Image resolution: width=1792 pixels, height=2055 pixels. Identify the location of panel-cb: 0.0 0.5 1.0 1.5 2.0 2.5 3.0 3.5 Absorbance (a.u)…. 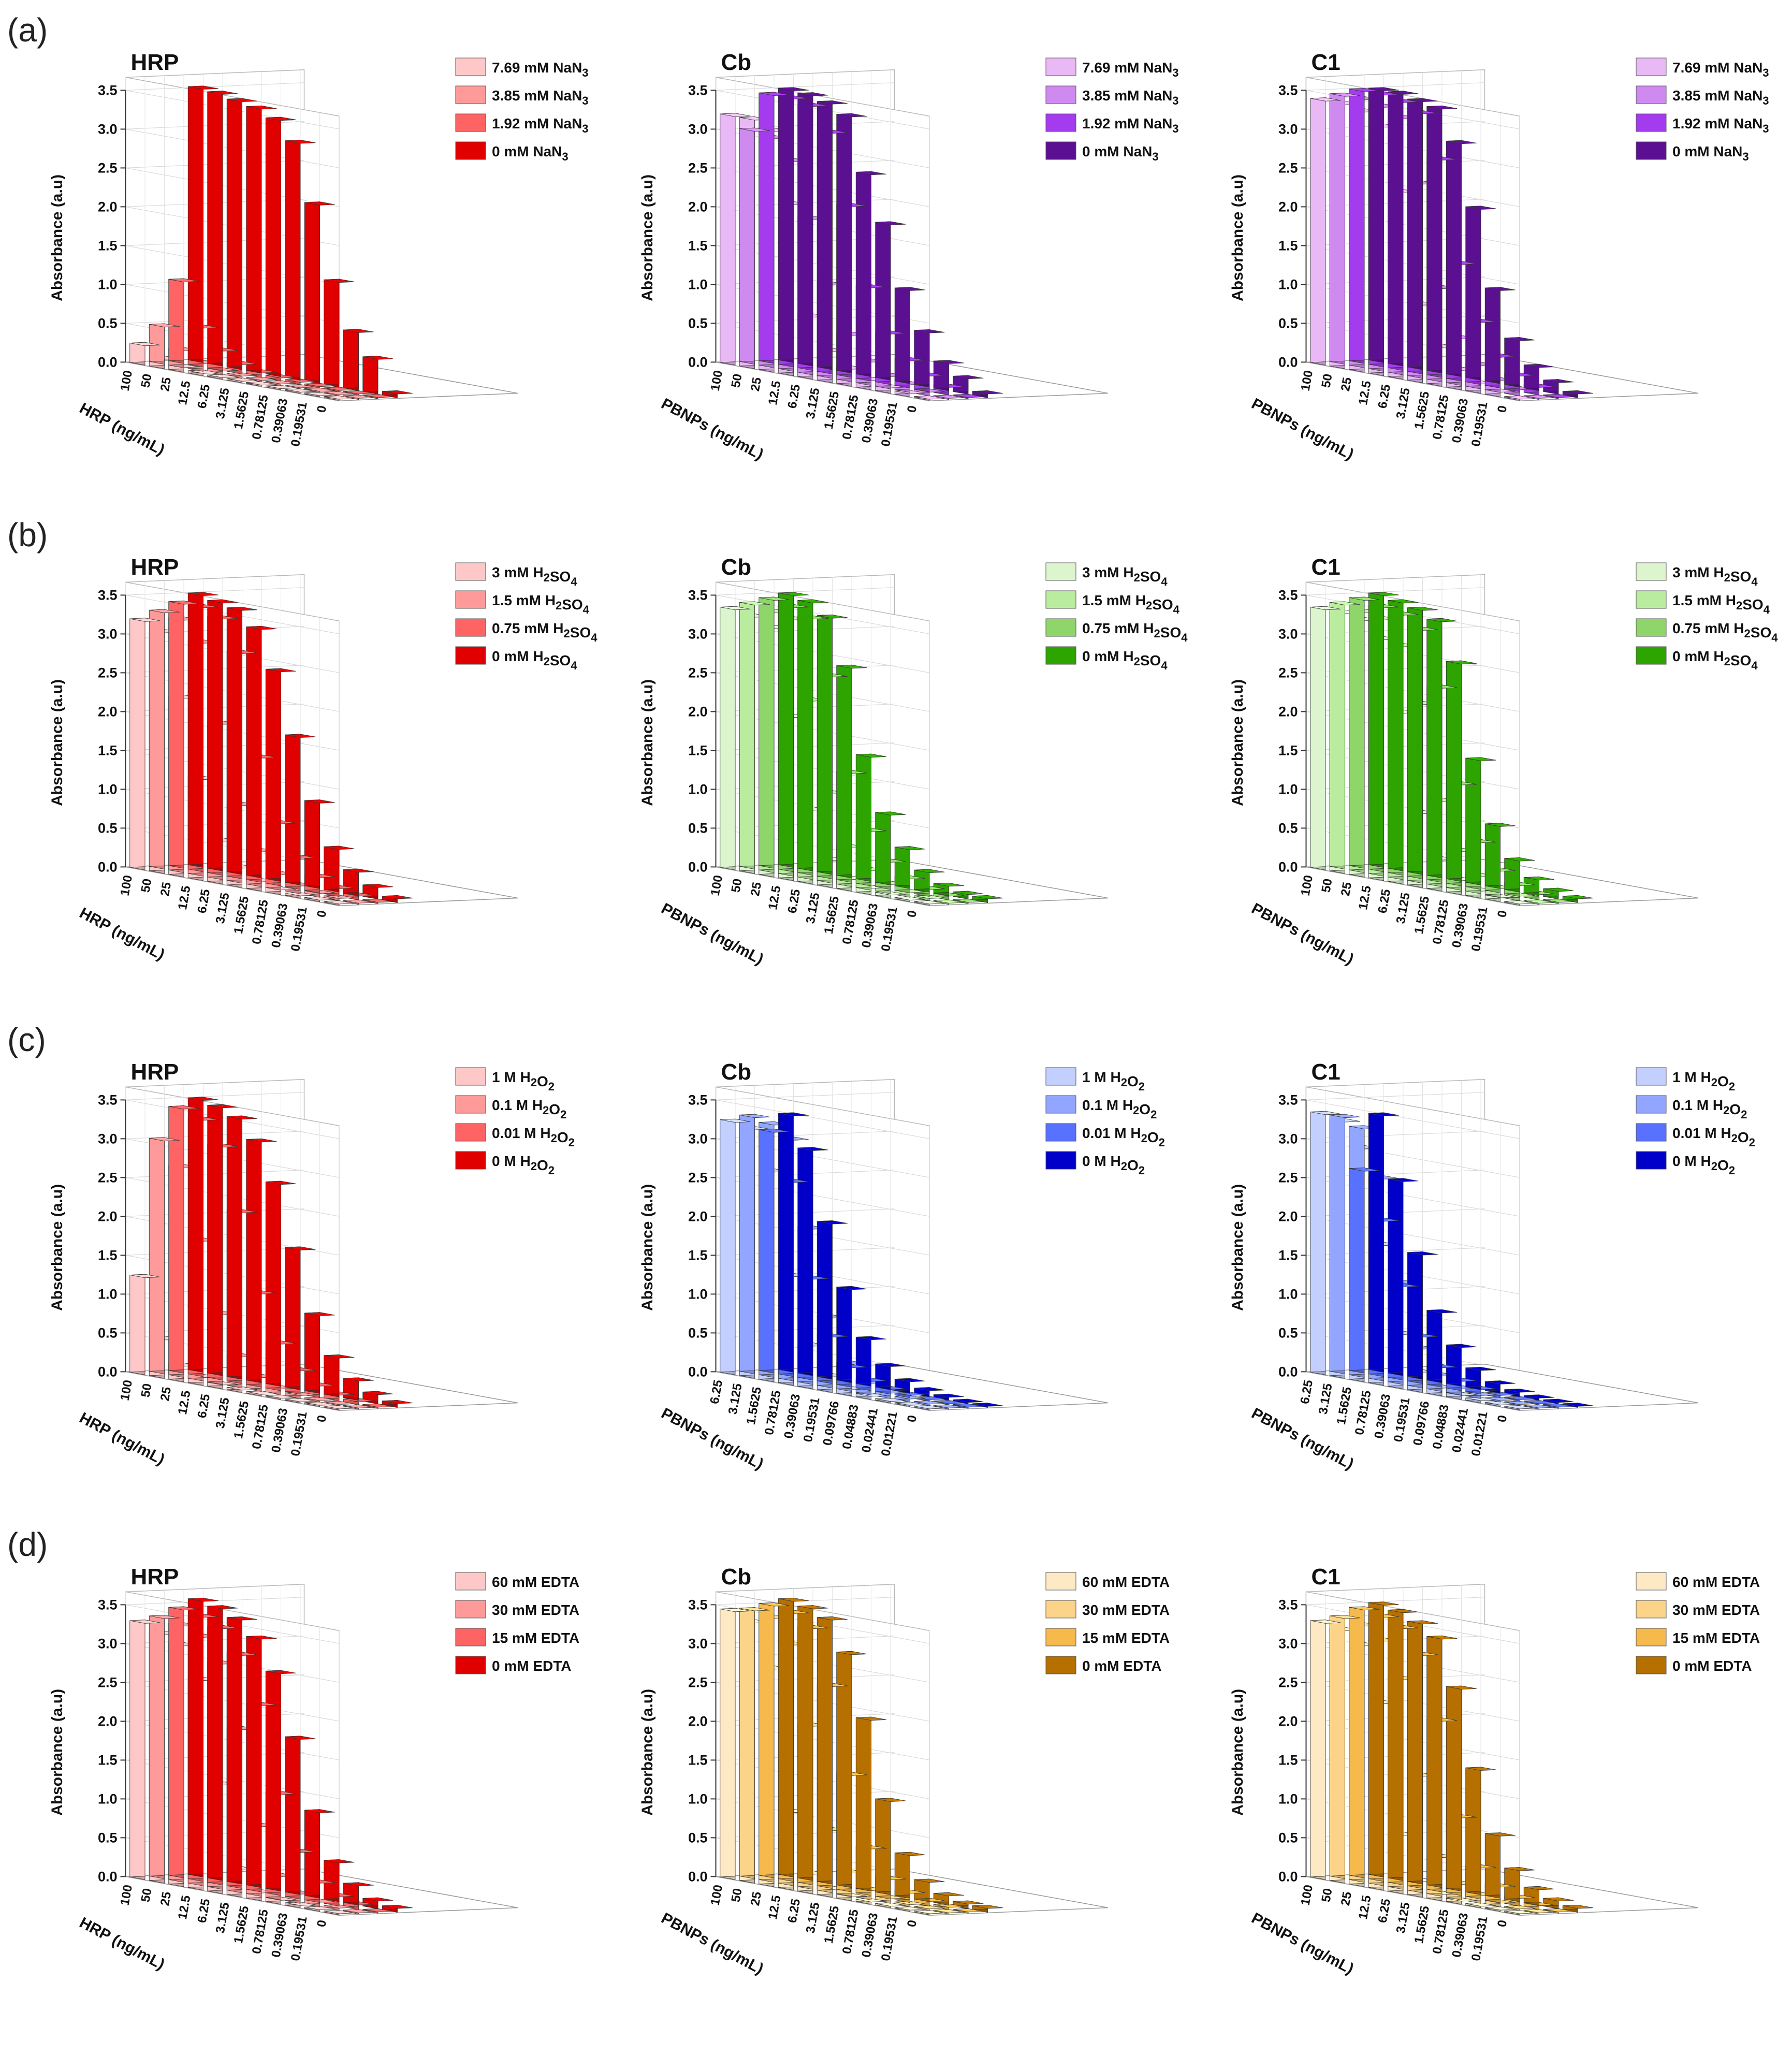
(905, 1771).